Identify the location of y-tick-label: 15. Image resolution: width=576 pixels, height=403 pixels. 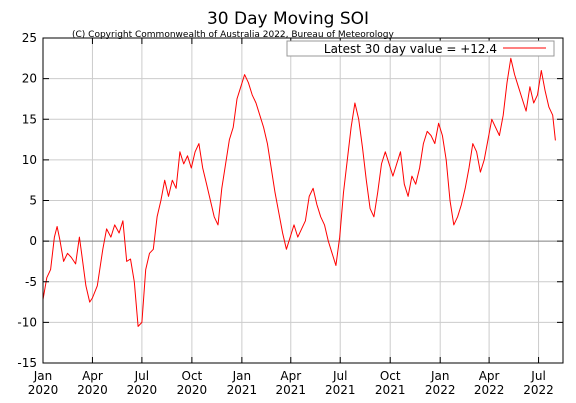
(29, 119).